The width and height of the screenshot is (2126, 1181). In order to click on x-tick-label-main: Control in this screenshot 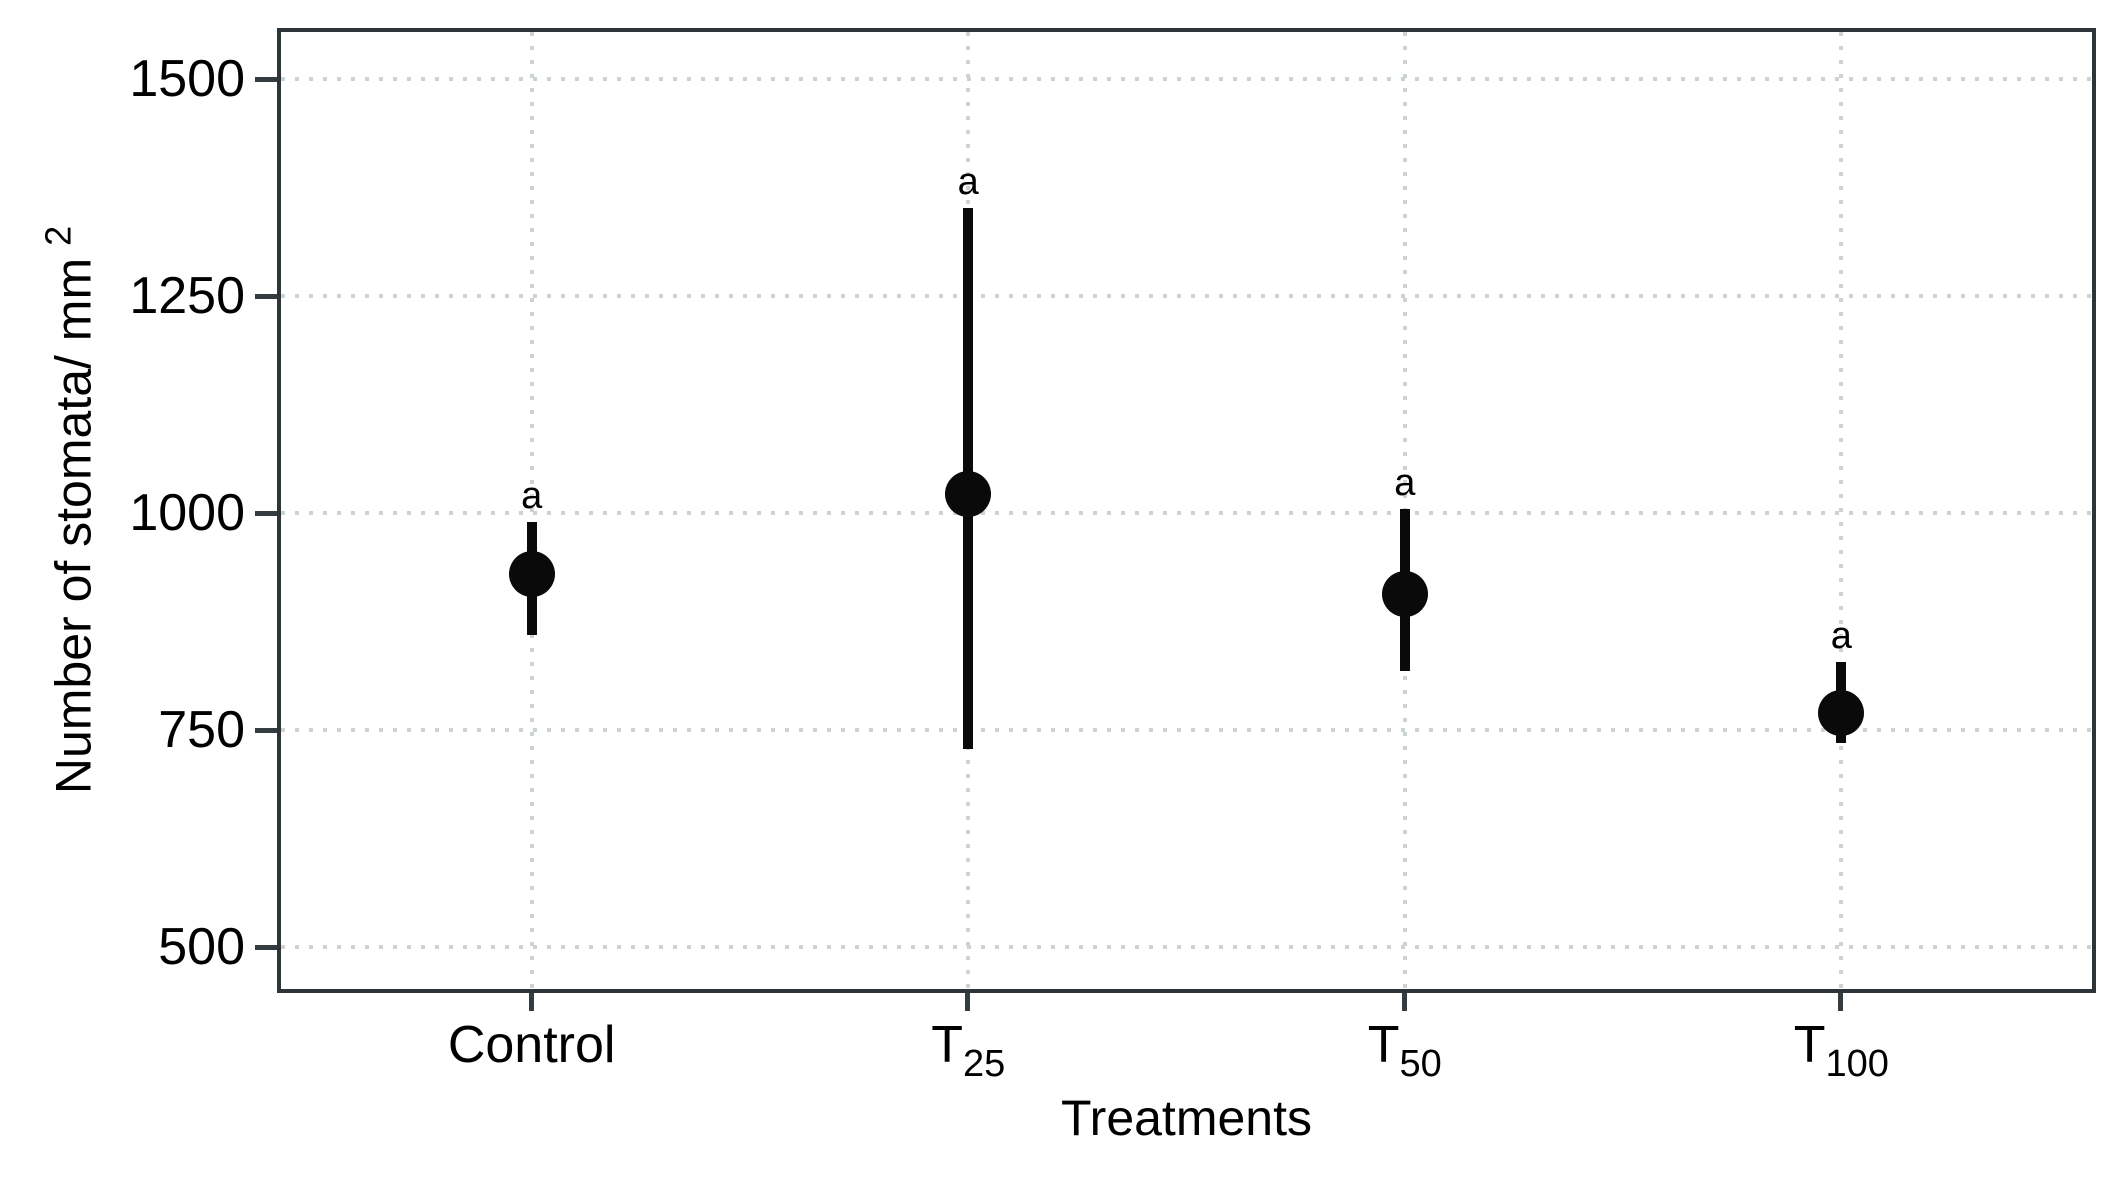, I will do `click(531, 1045)`.